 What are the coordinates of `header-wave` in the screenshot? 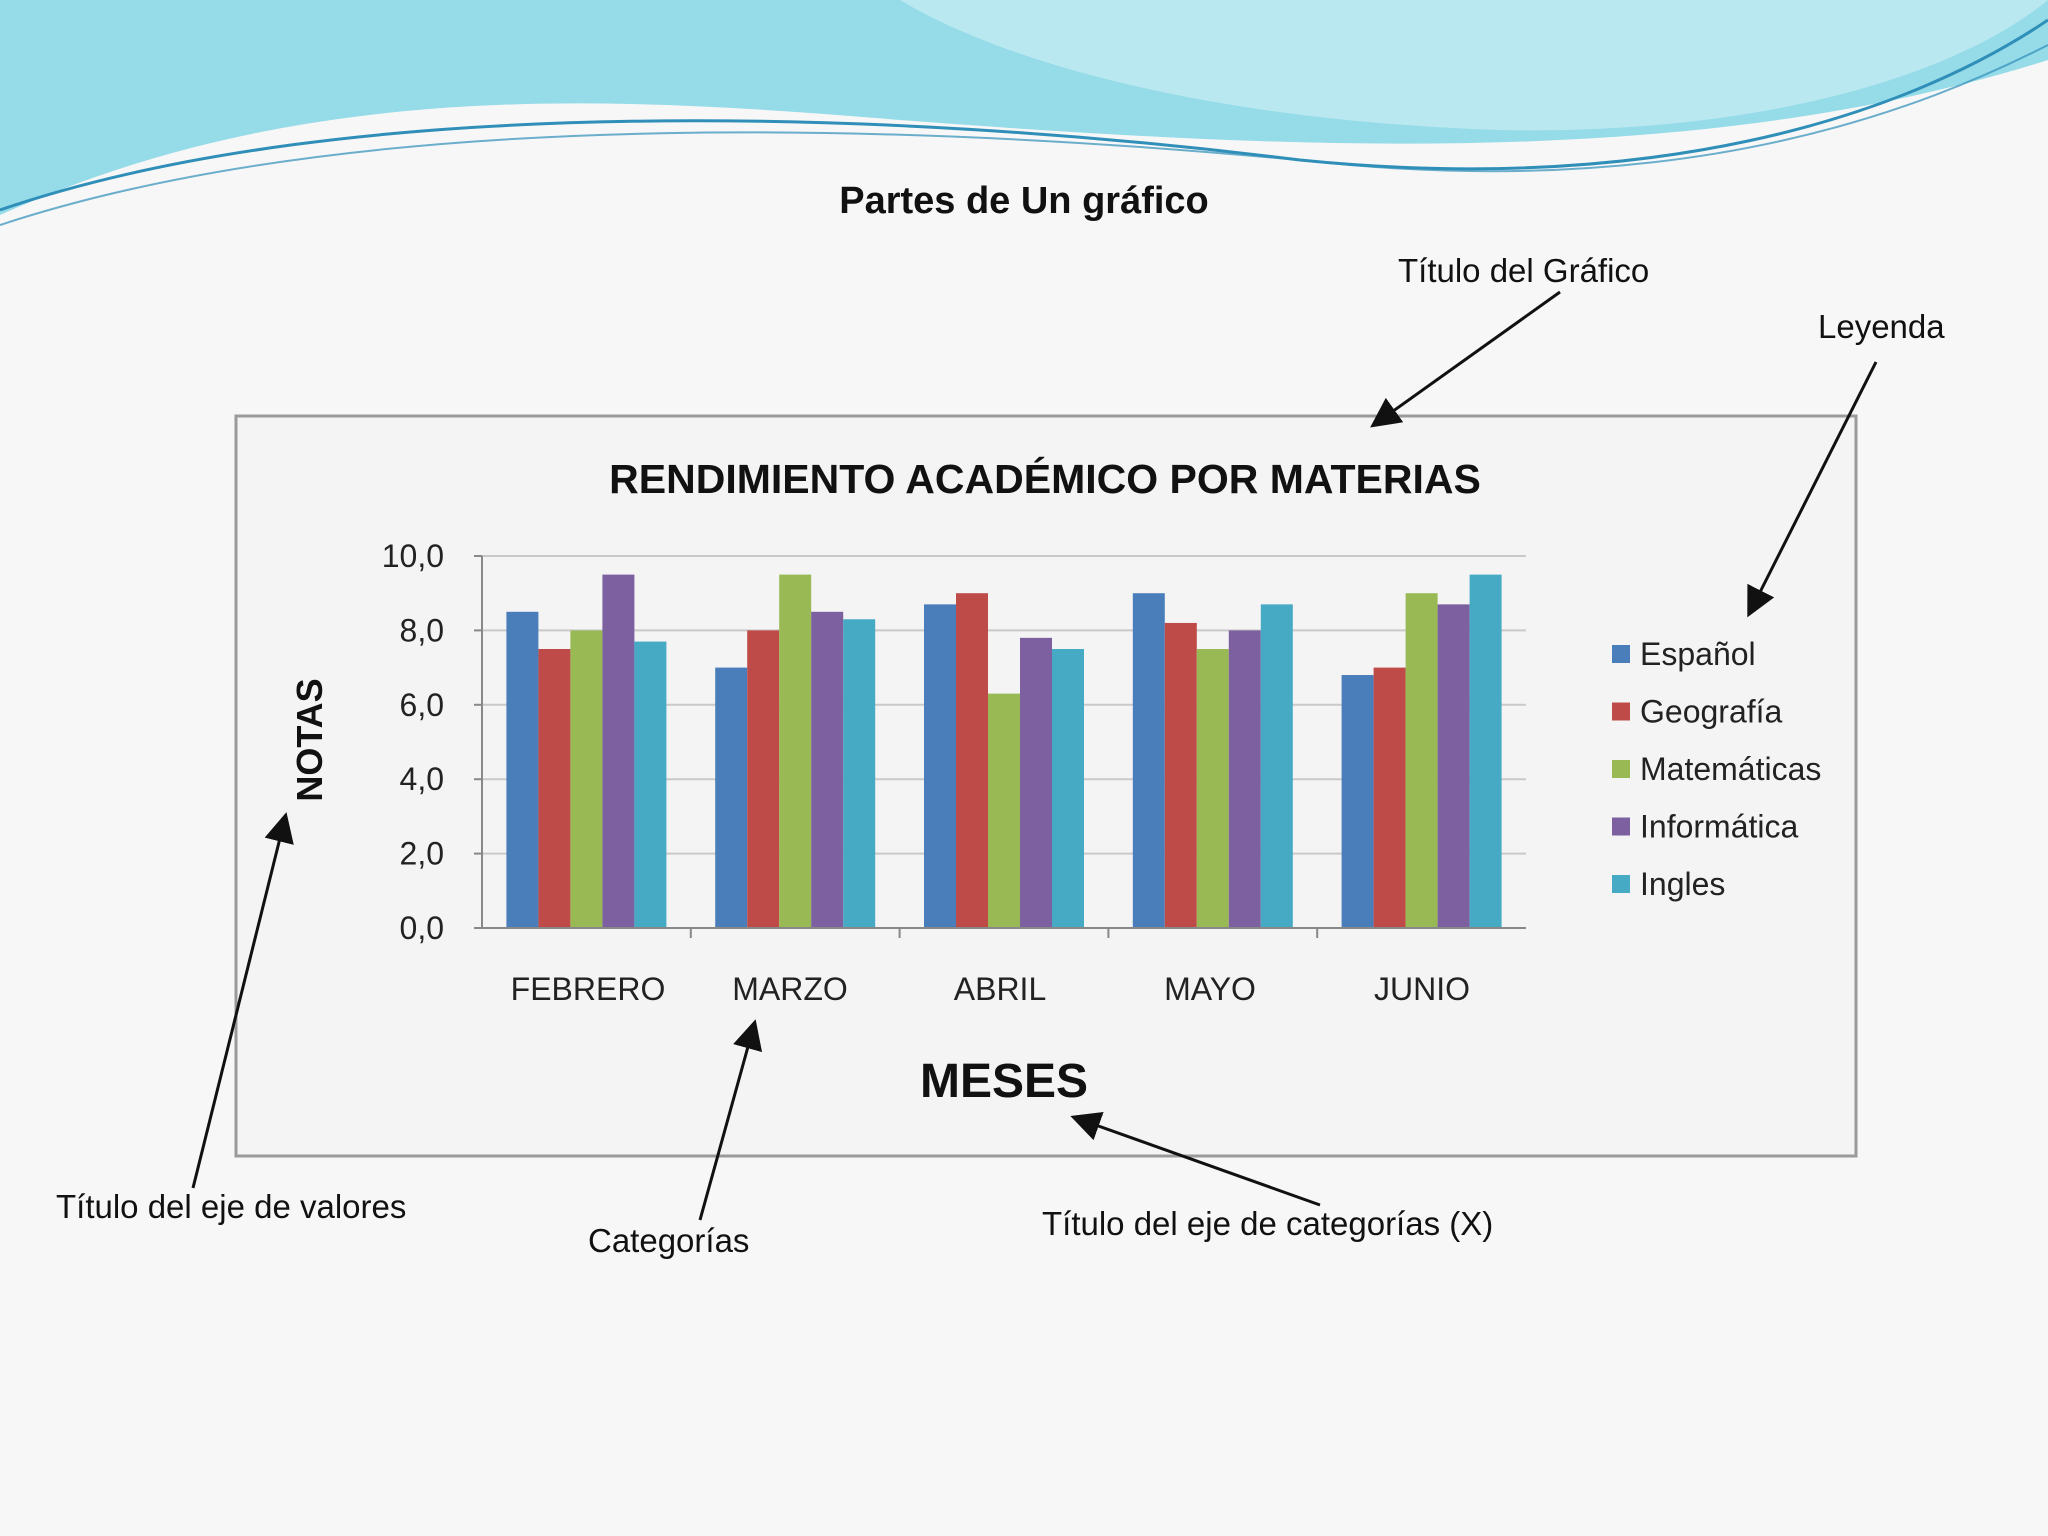 It's located at (1024, 113).